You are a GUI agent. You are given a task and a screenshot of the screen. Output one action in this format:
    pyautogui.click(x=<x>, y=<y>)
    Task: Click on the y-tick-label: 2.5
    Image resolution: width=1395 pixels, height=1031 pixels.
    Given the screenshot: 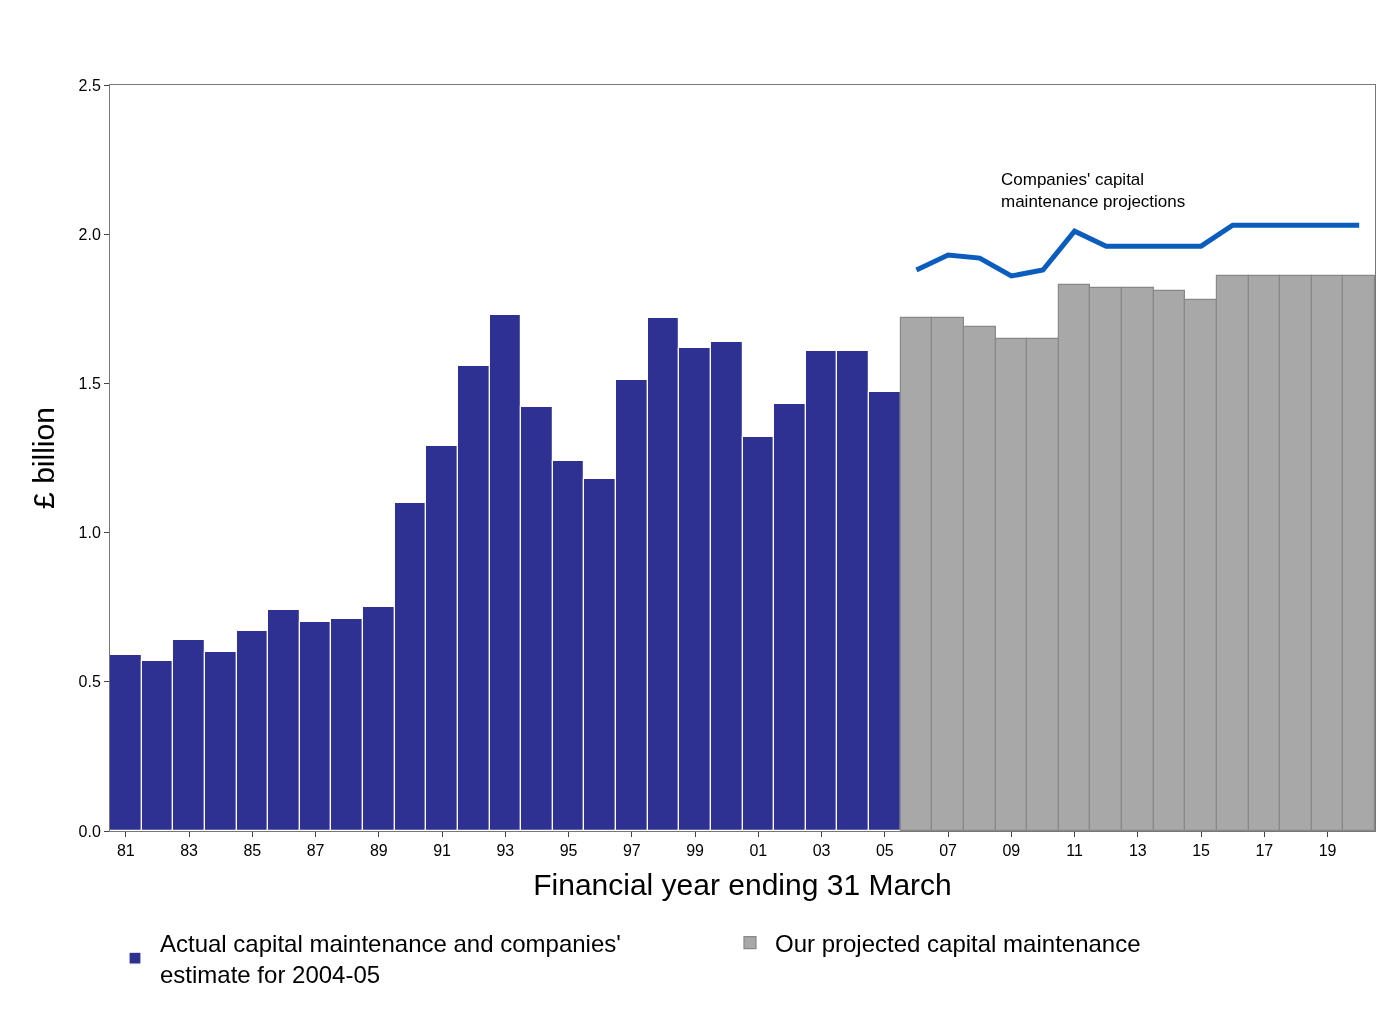 What is the action you would take?
    pyautogui.click(x=89, y=85)
    